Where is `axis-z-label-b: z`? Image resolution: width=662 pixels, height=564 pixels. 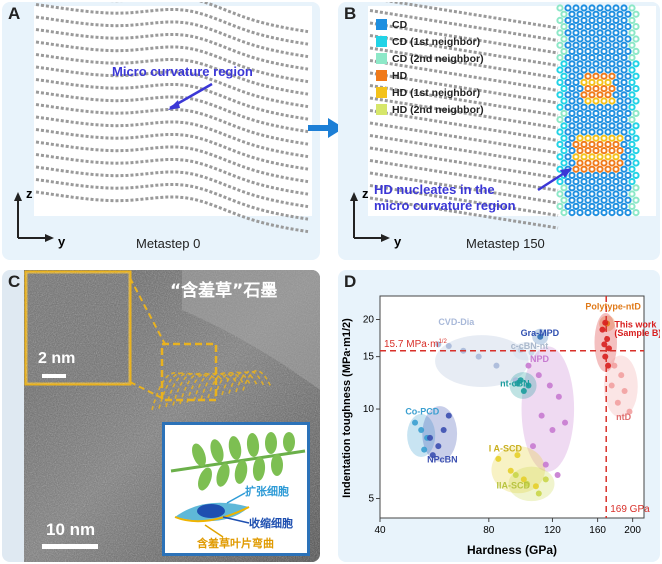
axis-z-label-b: z is located at coordinates (365, 193).